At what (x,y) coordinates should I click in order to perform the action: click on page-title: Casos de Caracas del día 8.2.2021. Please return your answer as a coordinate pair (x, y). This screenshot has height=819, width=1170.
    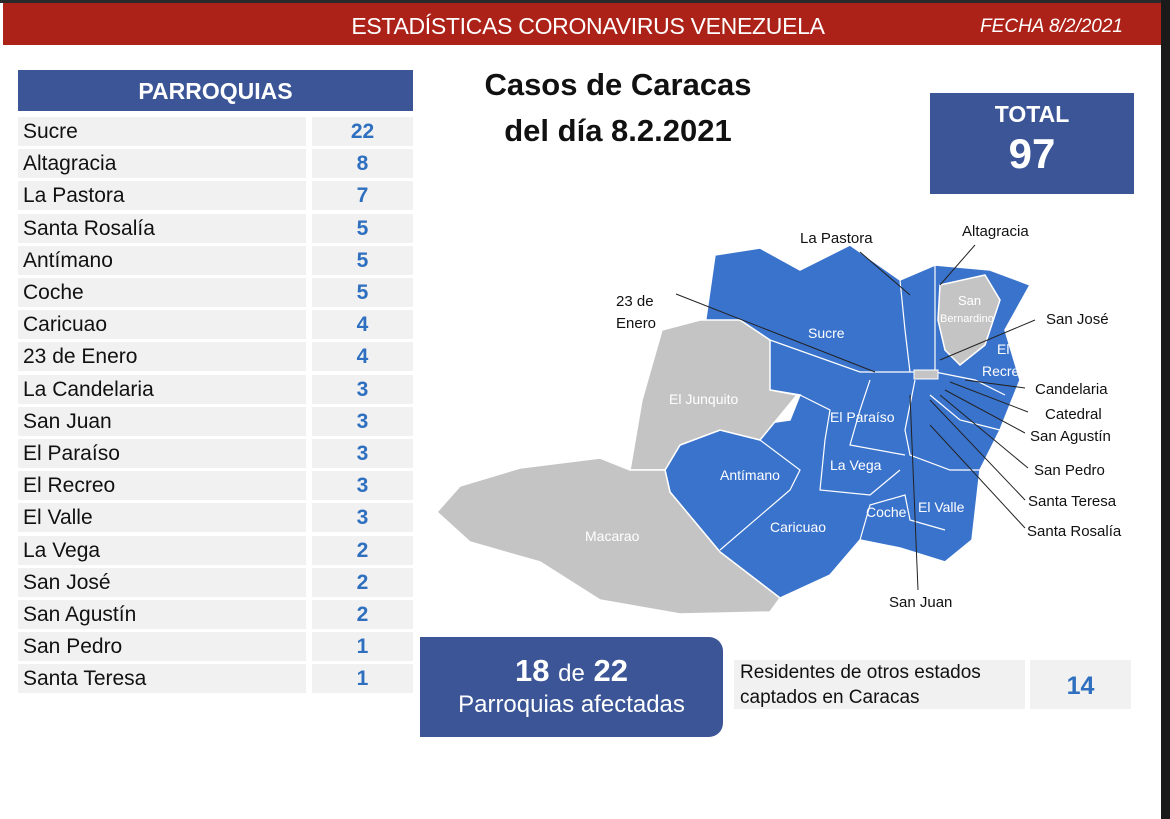
    Looking at the image, I should click on (618, 108).